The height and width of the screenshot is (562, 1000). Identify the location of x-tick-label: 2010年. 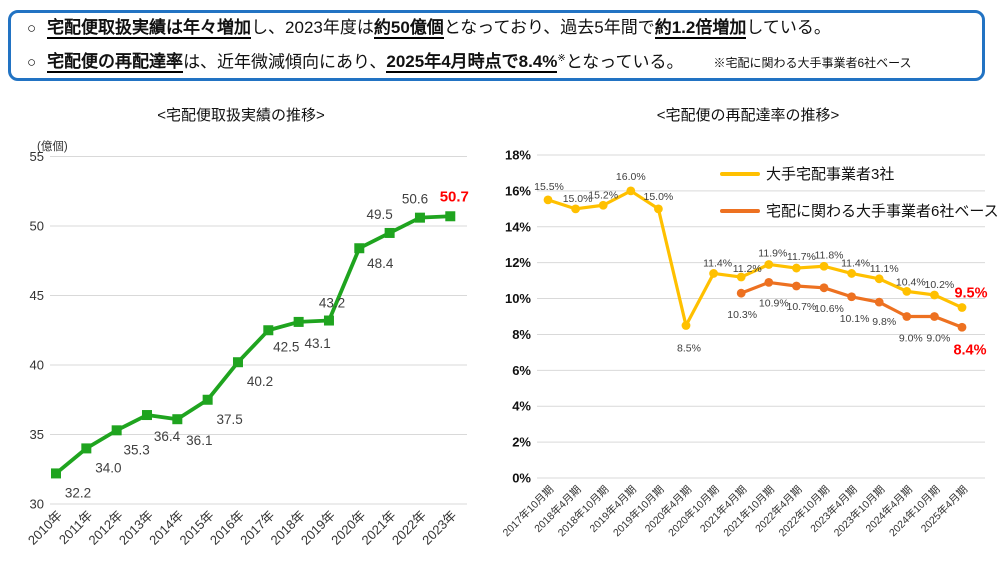
(45, 528).